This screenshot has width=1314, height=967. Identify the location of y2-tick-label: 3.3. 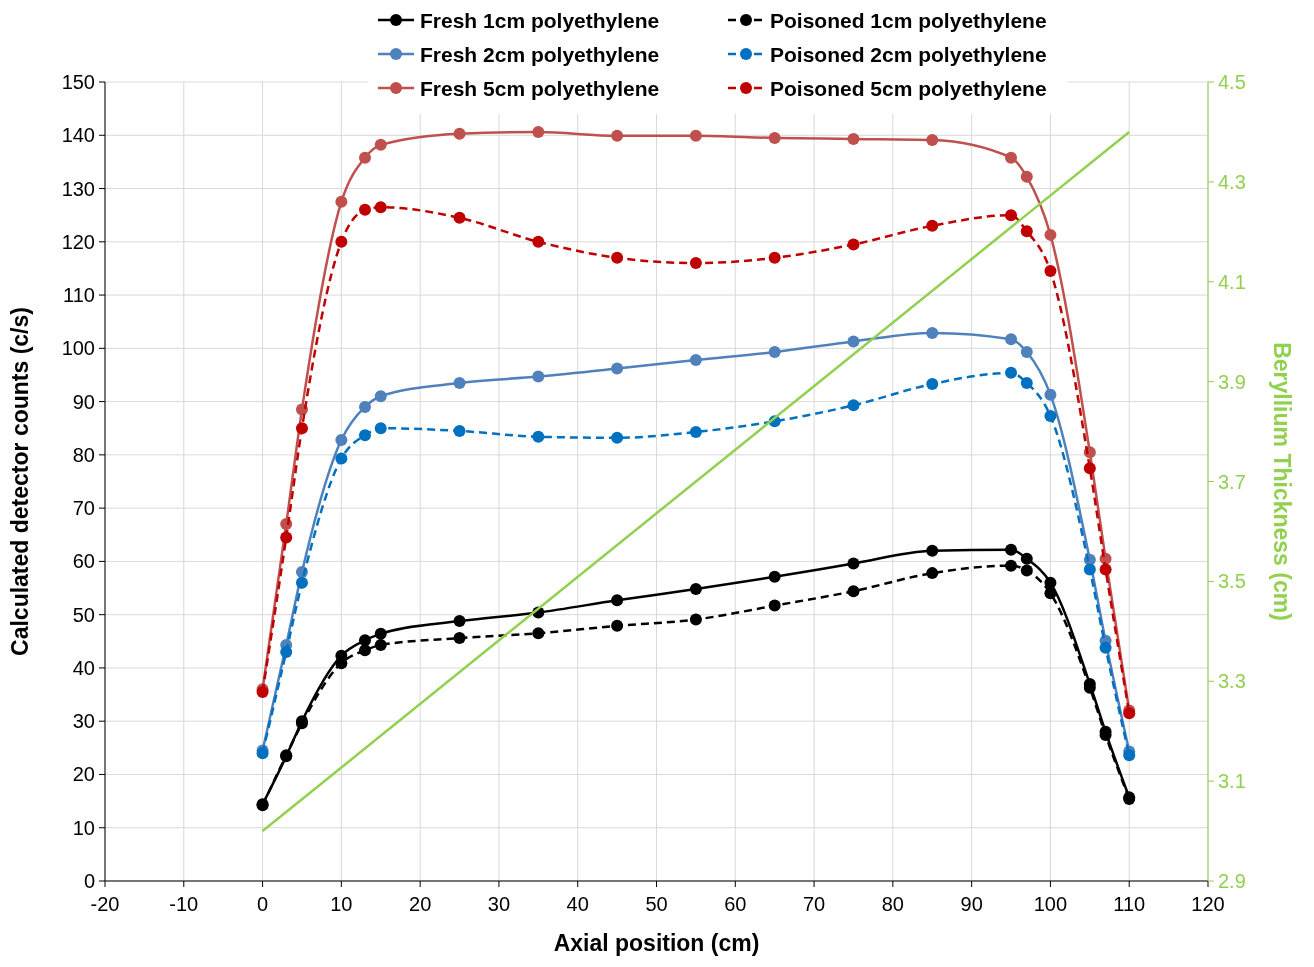
(1232, 681).